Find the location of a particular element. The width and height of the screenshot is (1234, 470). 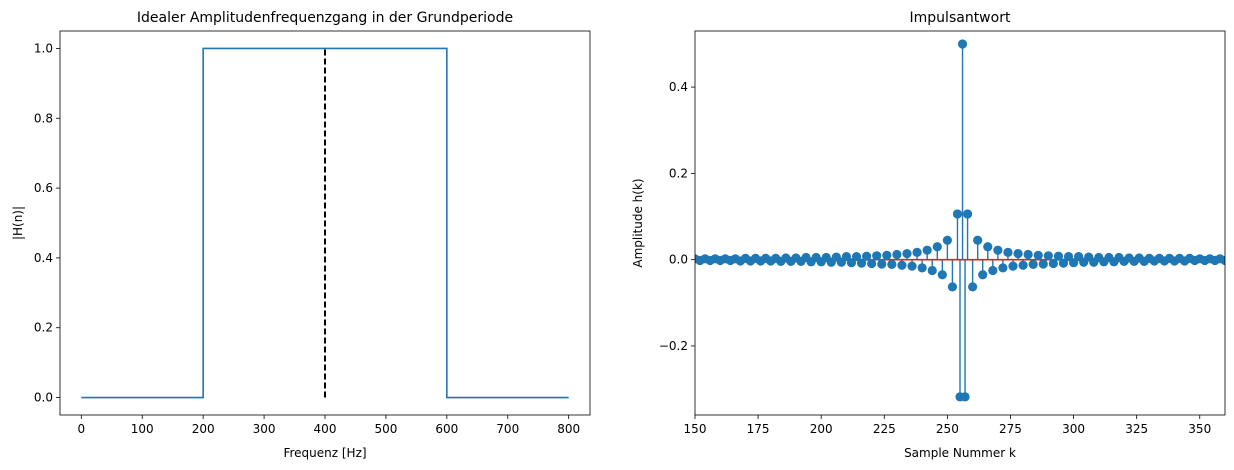

chart1-y-tick-label: 1.0 is located at coordinates (43, 48).